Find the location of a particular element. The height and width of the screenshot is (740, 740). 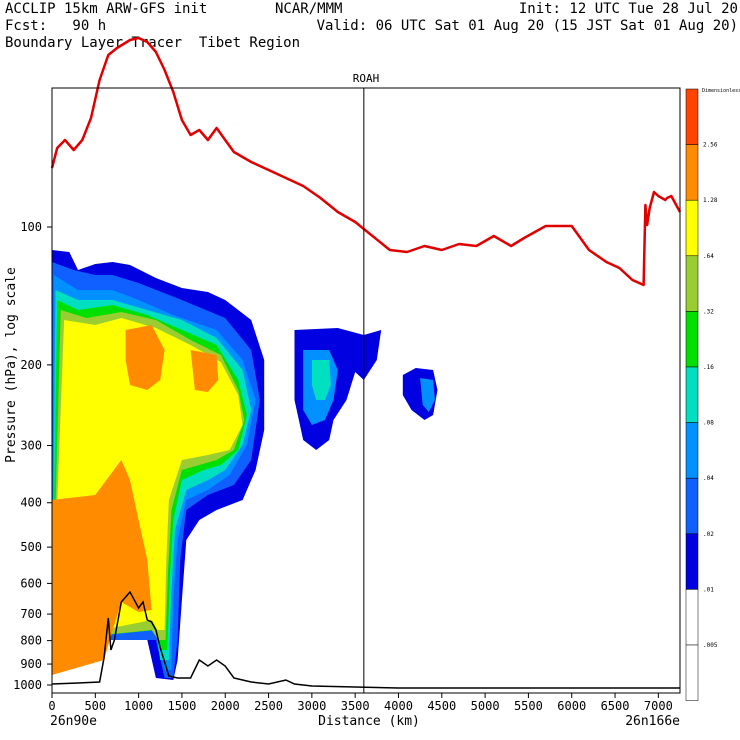

y-axis-label: Pressure (hPa), log scale is located at coordinates (11, 365).